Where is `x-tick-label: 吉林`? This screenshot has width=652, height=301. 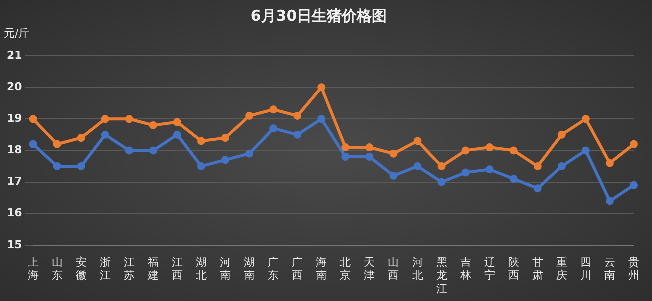 x-tick-label: 吉林 is located at coordinates (465, 269).